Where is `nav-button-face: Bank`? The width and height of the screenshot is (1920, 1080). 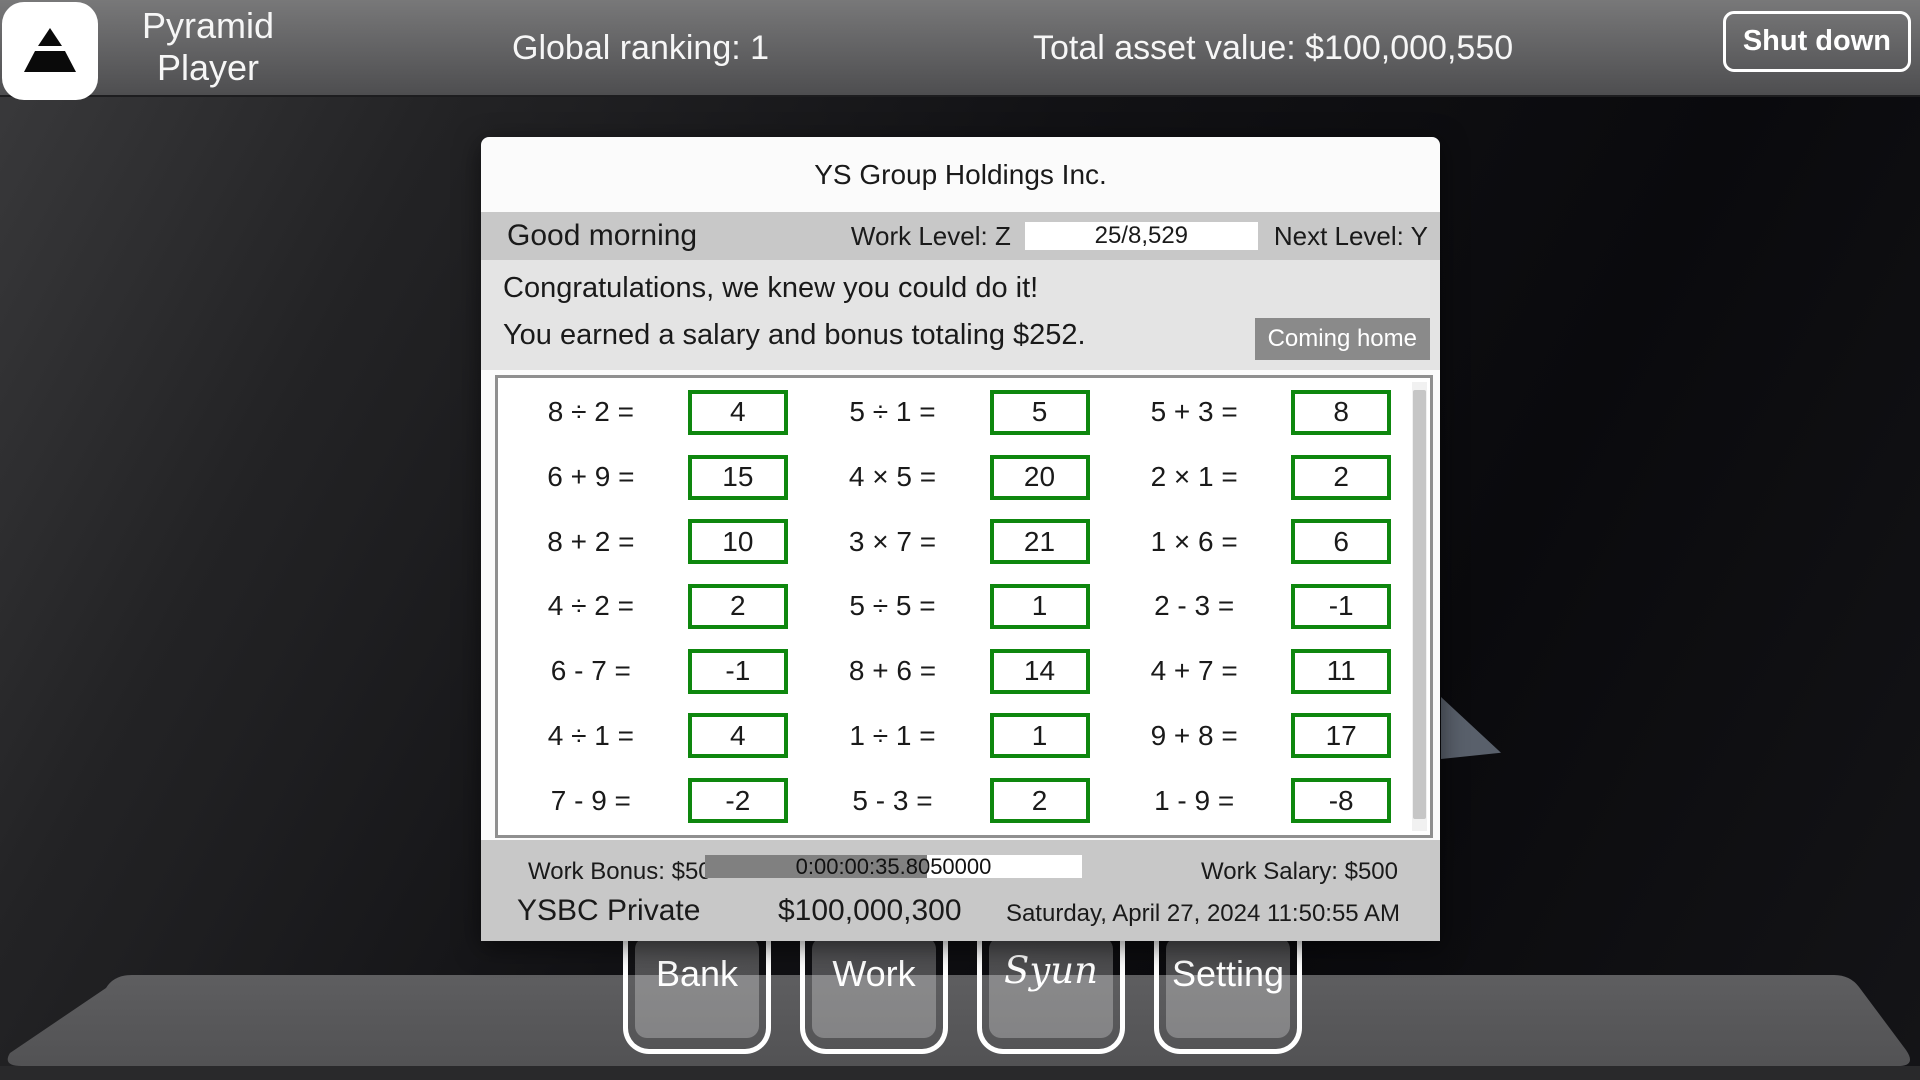 nav-button-face: Bank is located at coordinates (697, 987).